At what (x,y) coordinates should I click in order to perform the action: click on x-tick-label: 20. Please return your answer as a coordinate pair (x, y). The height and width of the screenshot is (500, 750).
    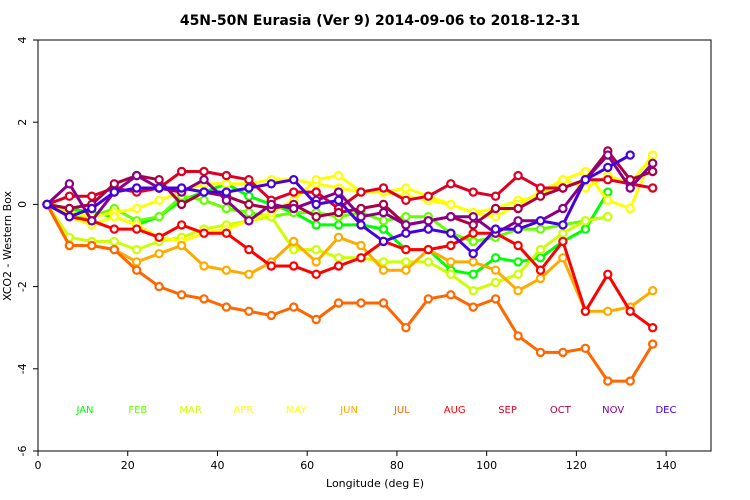
    Looking at the image, I should click on (128, 465).